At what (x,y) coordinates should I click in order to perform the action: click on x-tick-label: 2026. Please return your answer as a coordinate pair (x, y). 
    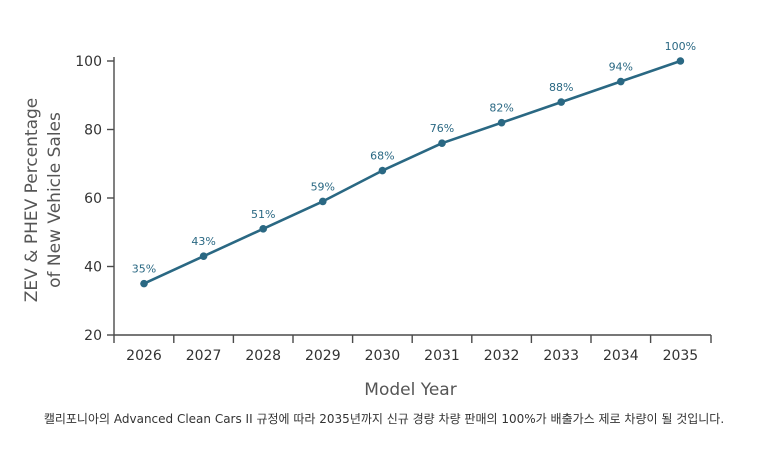
    Looking at the image, I should click on (144, 356).